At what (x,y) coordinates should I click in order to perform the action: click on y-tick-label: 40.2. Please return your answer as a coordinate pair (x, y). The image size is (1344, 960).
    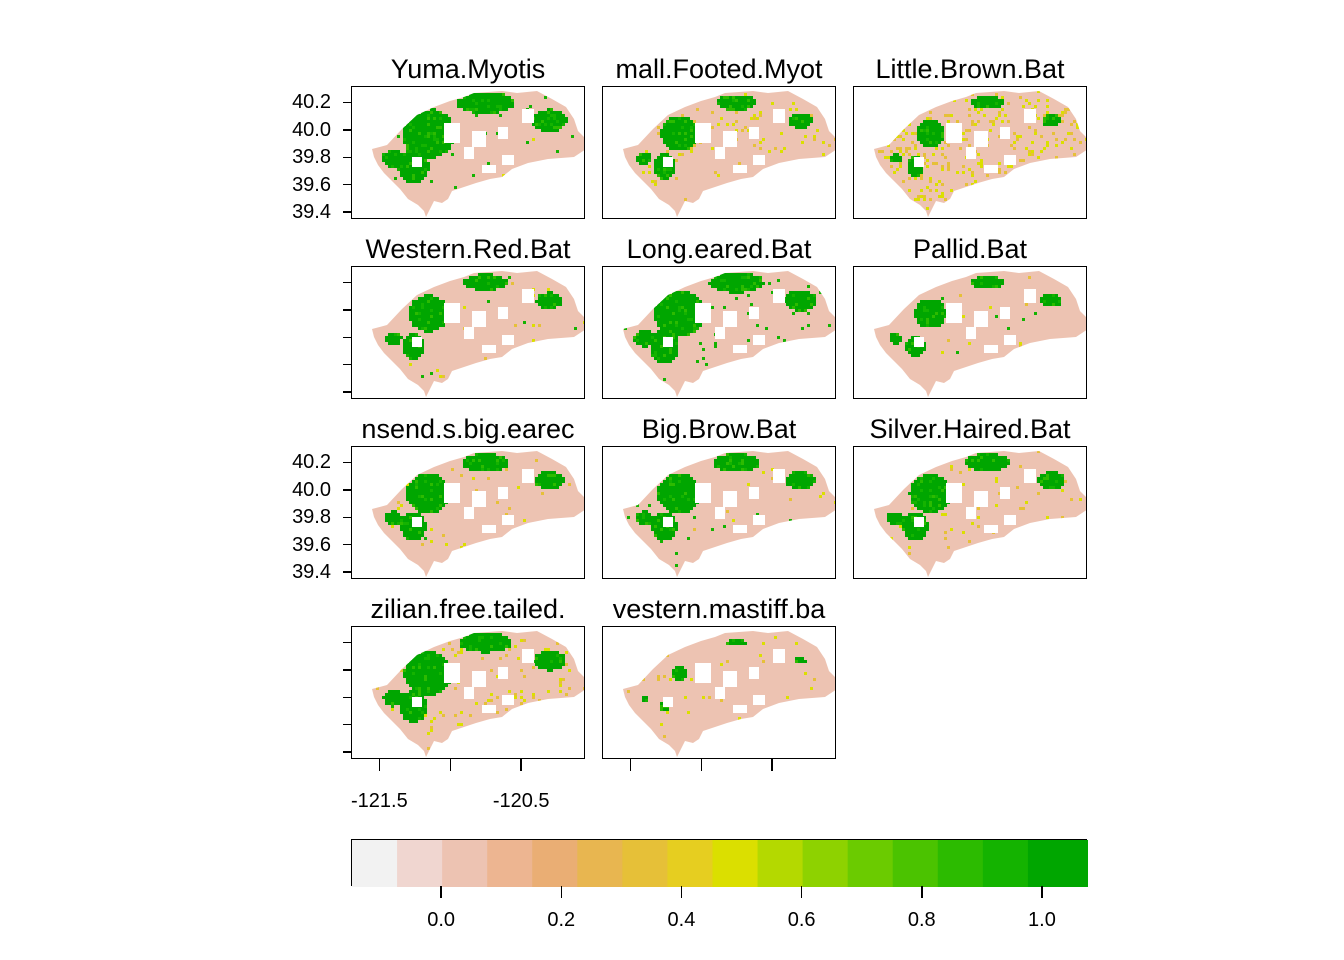
    Looking at the image, I should click on (311, 462).